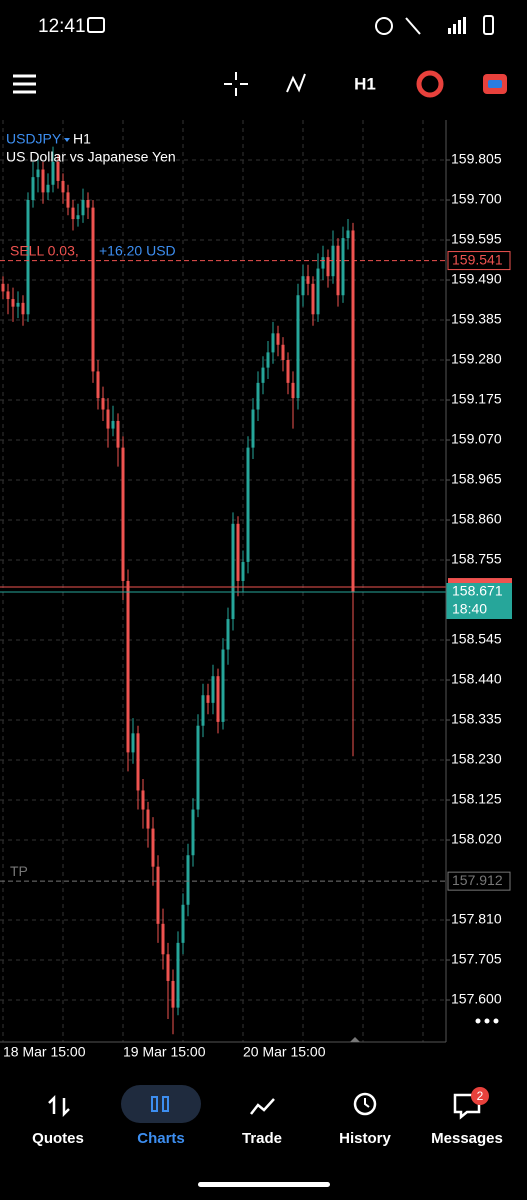 The image size is (527, 1200). Describe the element at coordinates (58, 1120) in the screenshot. I see `nav-quotes: Quotes` at that location.